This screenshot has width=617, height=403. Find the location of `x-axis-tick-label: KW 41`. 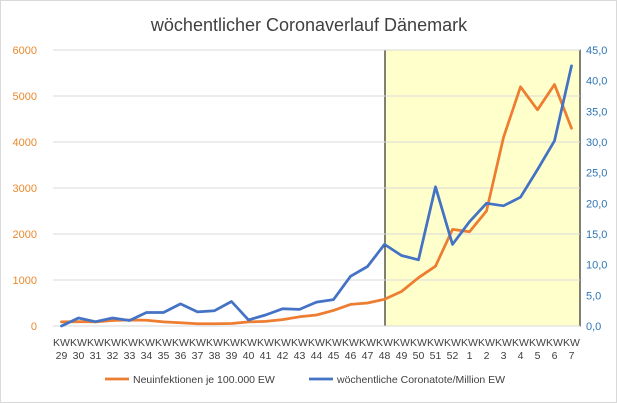

x-axis-tick-label: KW 41 is located at coordinates (265, 349).